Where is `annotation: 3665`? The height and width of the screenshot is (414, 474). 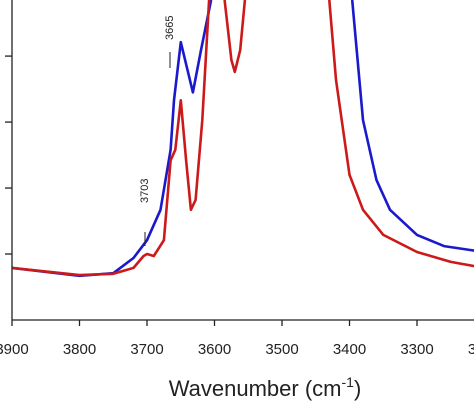
annotation: 3665 is located at coordinates (170, 28).